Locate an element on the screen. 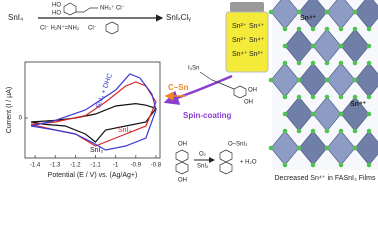  x-tick-label: -1.3 is located at coordinates (55, 166).